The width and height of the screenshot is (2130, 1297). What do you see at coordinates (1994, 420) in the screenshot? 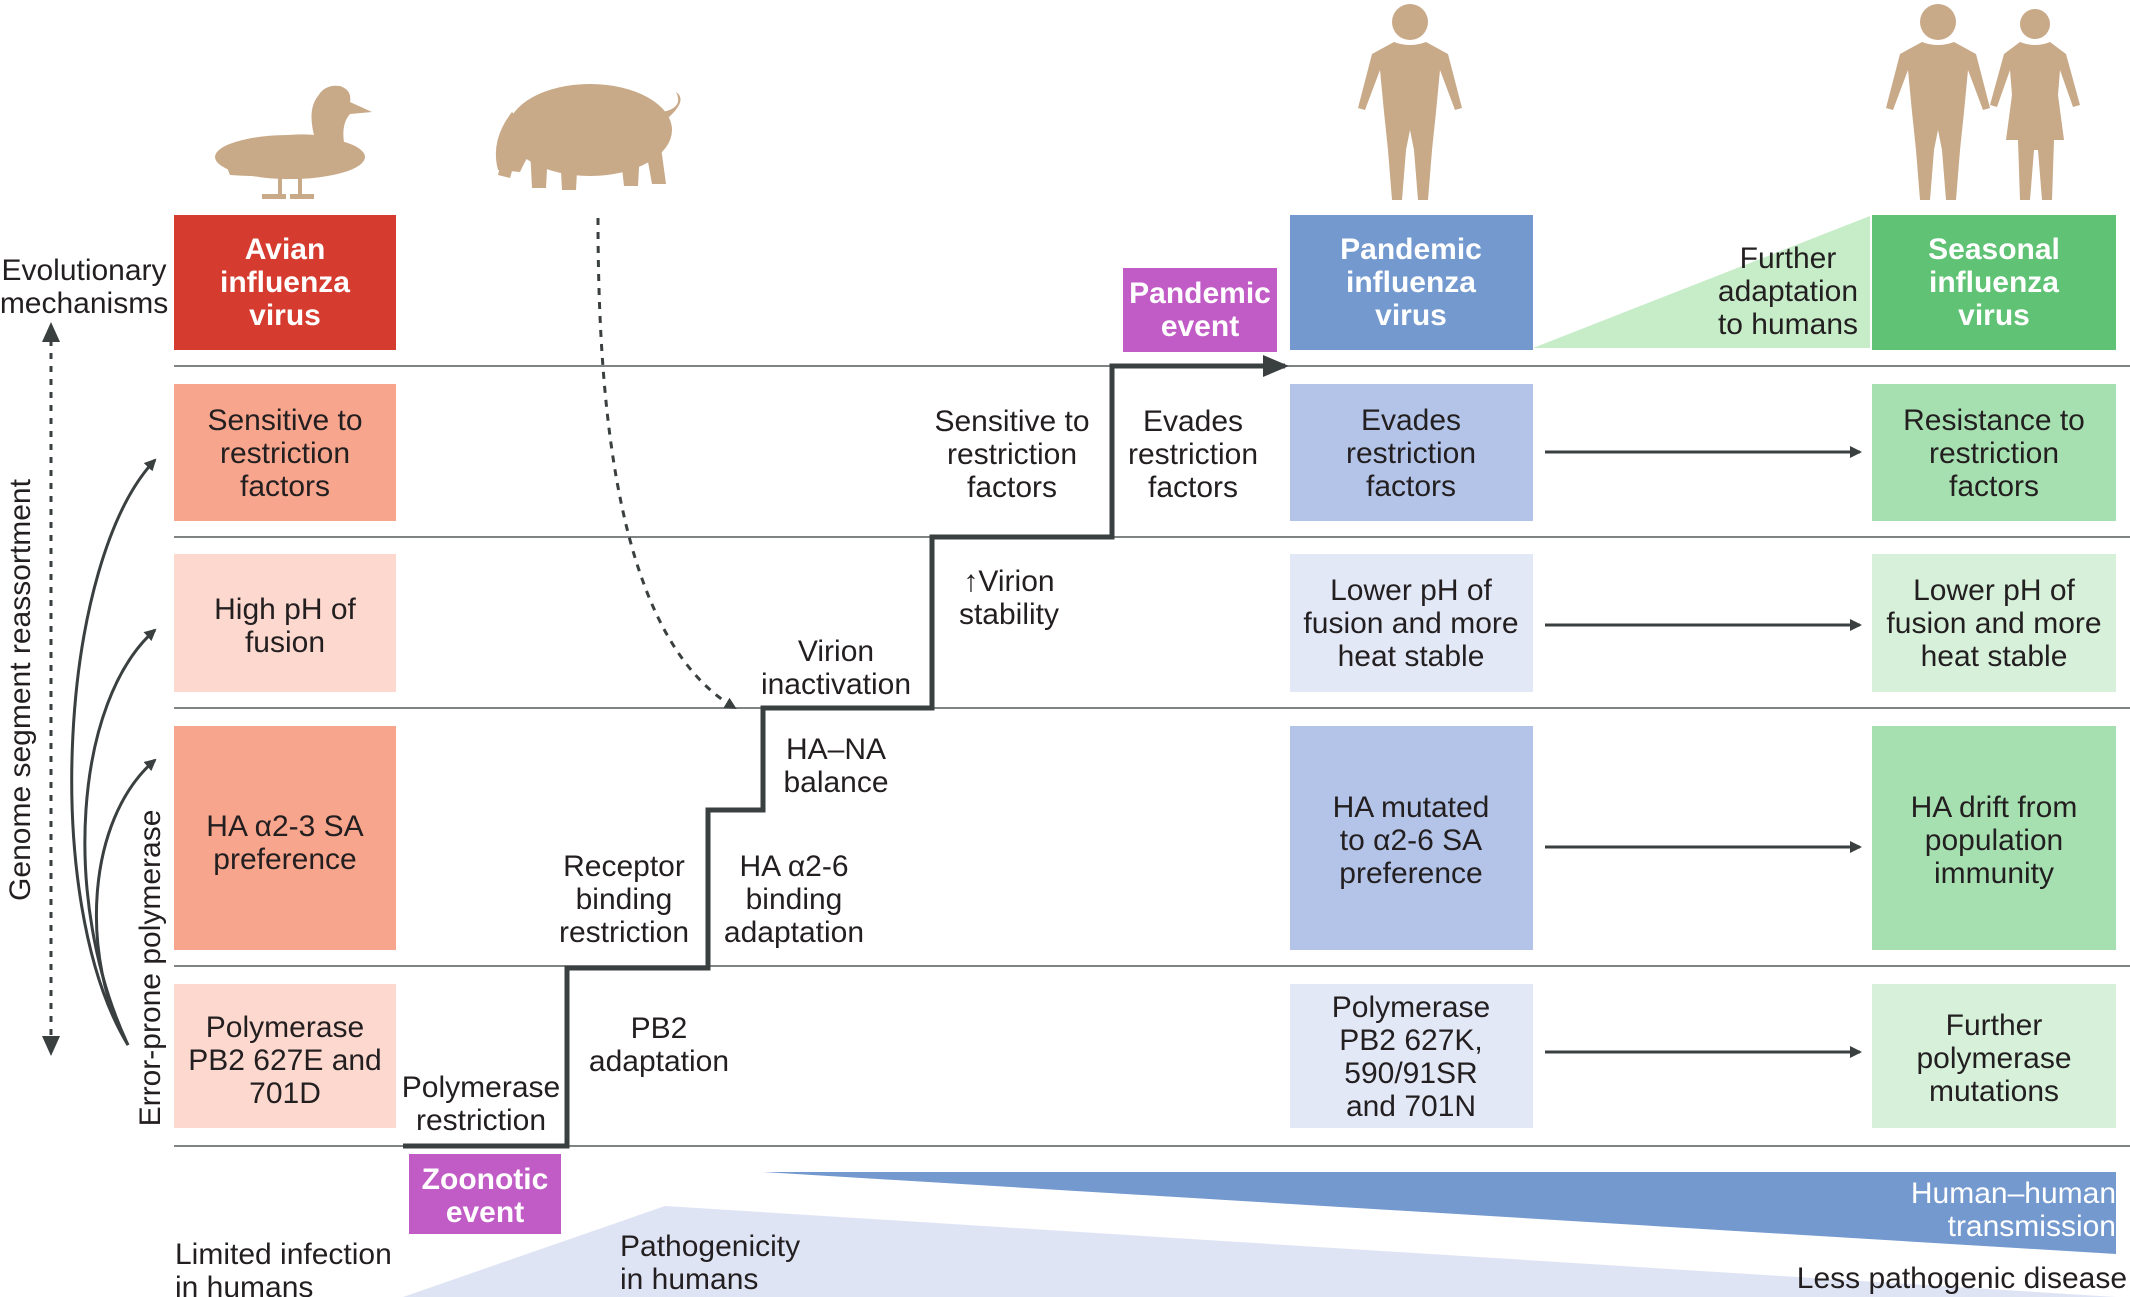
I see `text-line: Resistance to` at bounding box center [1994, 420].